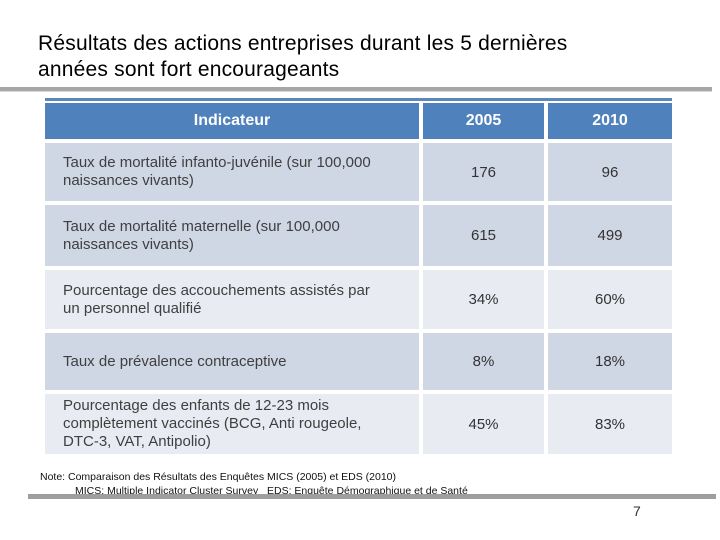  What do you see at coordinates (610, 424) in the screenshot?
I see `row-vaccines-2010: 83%` at bounding box center [610, 424].